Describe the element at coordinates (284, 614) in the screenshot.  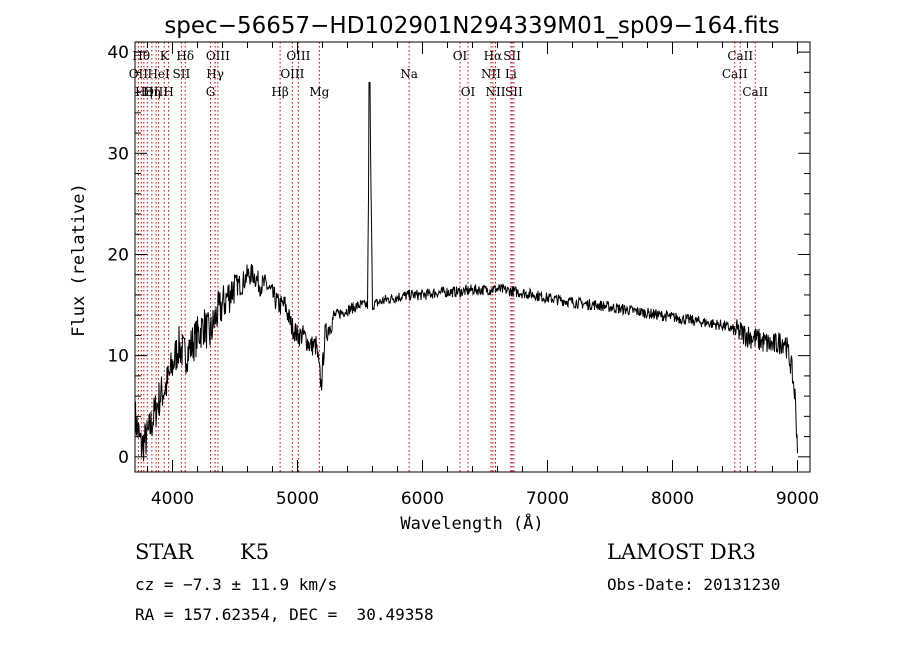
I see `coordinates-readout: RA = 157.62354, DEC = 30.49358` at that location.